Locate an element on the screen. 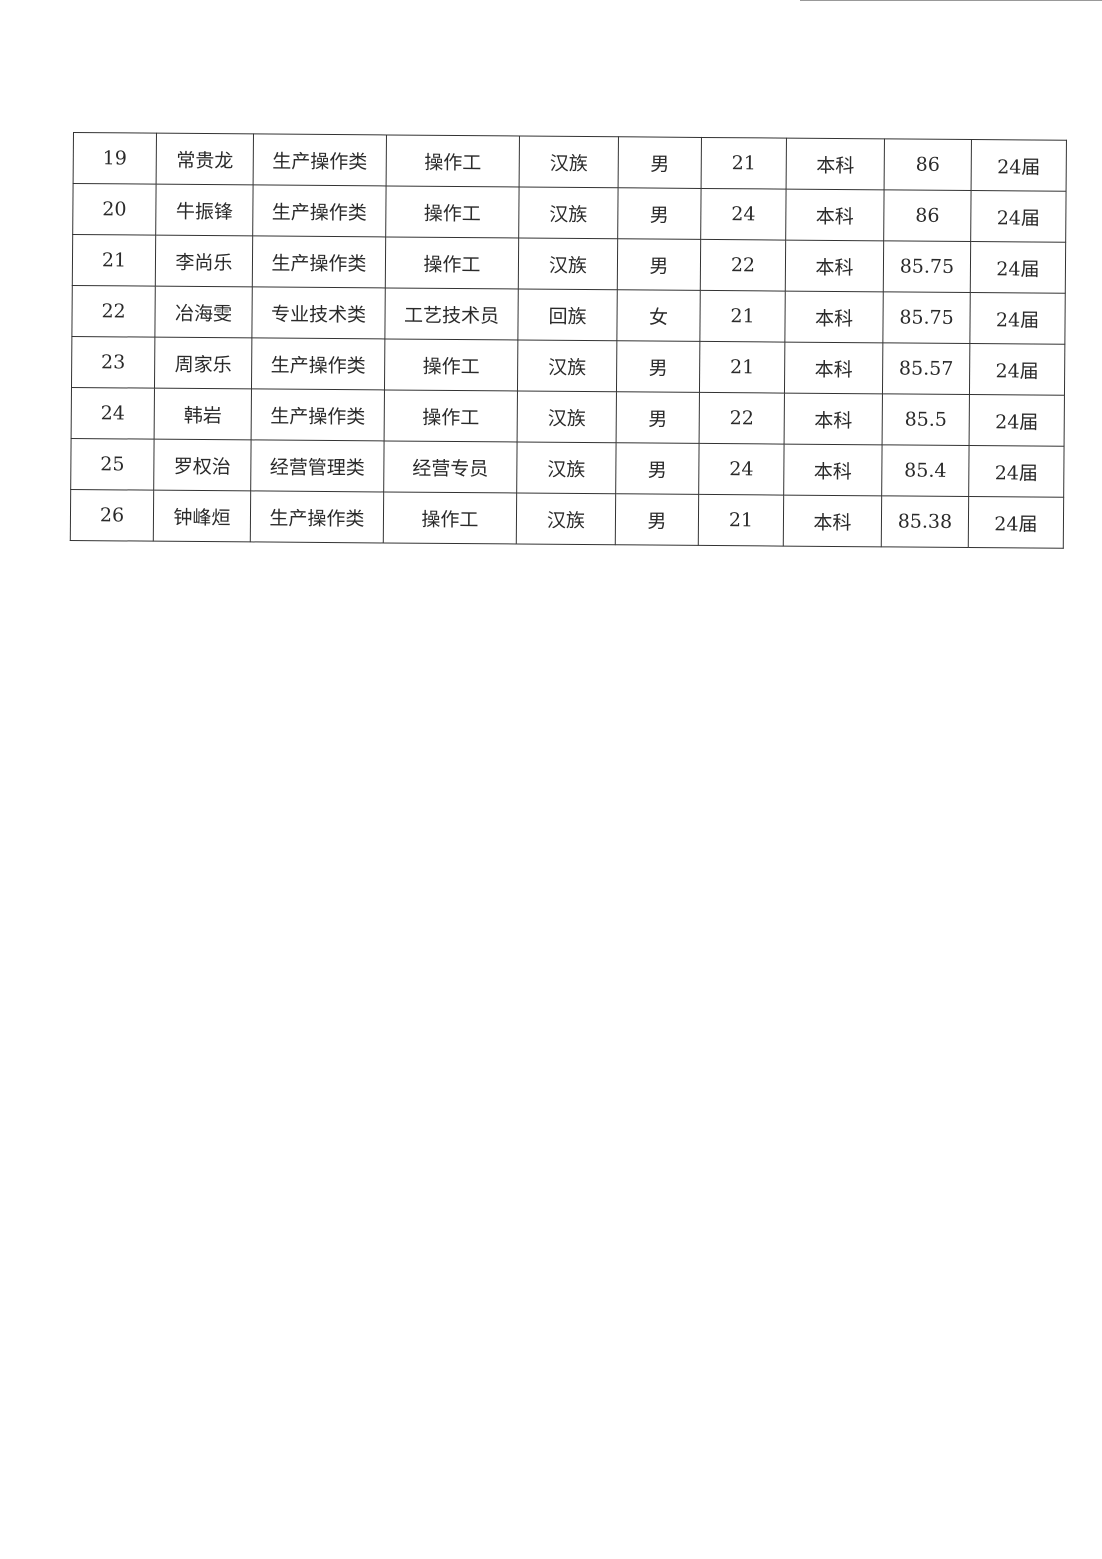 This screenshot has height=1559, width=1102. table-cell: 26 is located at coordinates (112, 515).